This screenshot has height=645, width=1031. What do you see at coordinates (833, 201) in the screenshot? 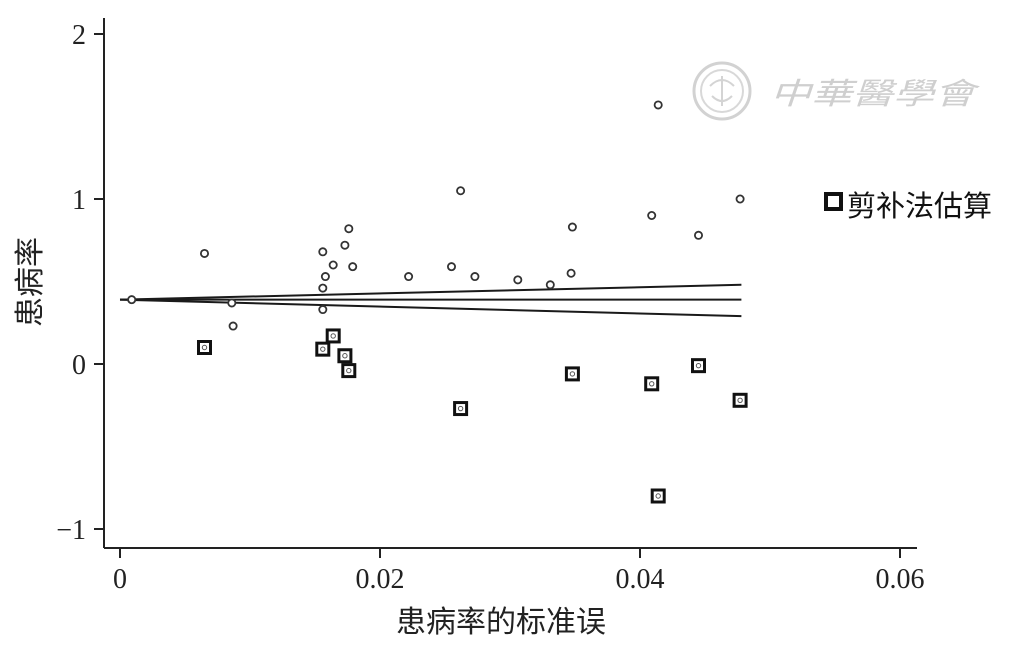
I see `legend-square-marker` at bounding box center [833, 201].